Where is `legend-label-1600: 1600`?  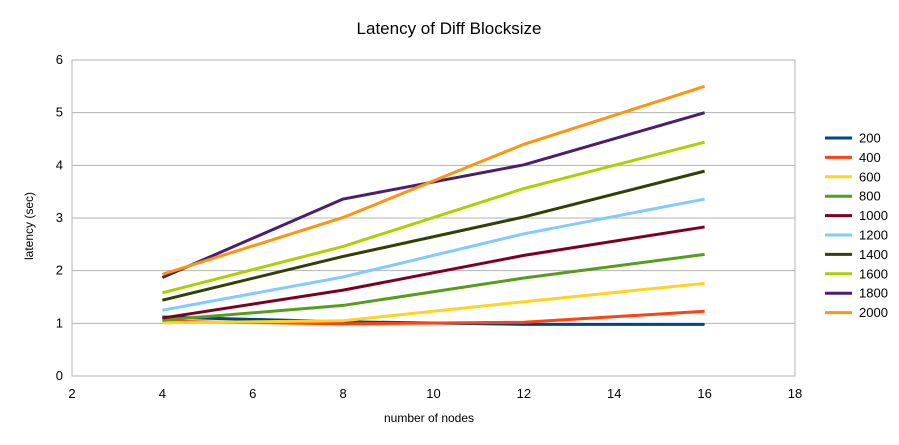 legend-label-1600: 1600 is located at coordinates (873, 273).